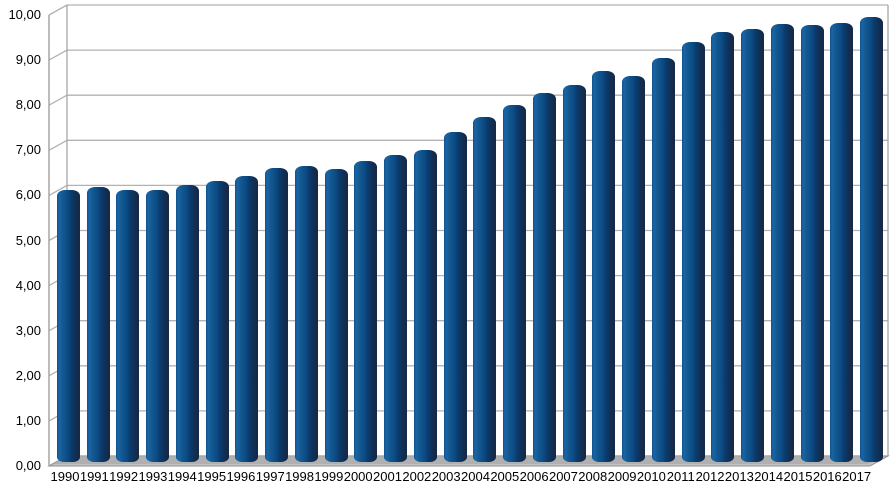 This screenshot has width=894, height=494. What do you see at coordinates (247, 317) in the screenshot?
I see `bar-1996` at bounding box center [247, 317].